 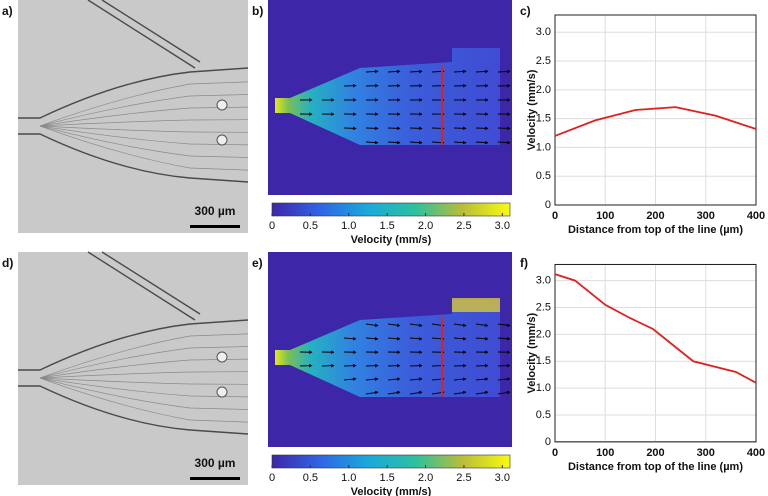 What do you see at coordinates (525, 11) in the screenshot?
I see `panel-label: c)` at bounding box center [525, 11].